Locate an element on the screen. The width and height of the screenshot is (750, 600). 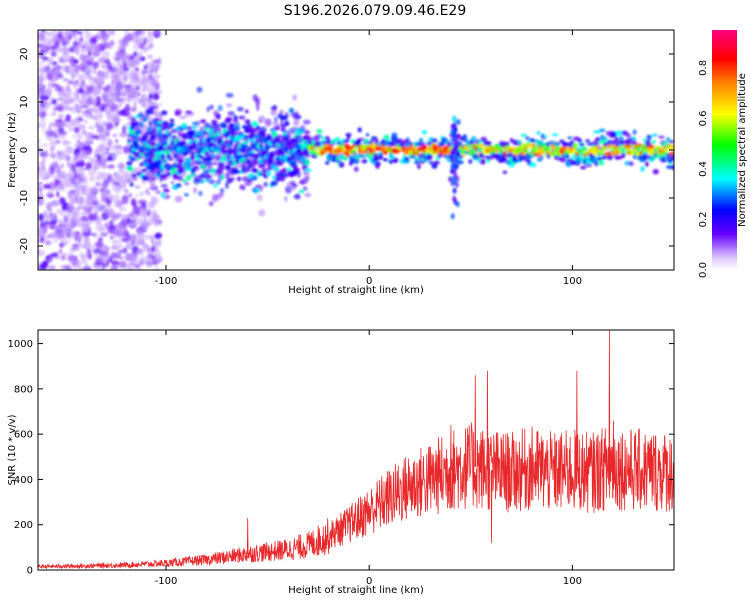
y-tick-label: 600 is located at coordinates (23, 435).